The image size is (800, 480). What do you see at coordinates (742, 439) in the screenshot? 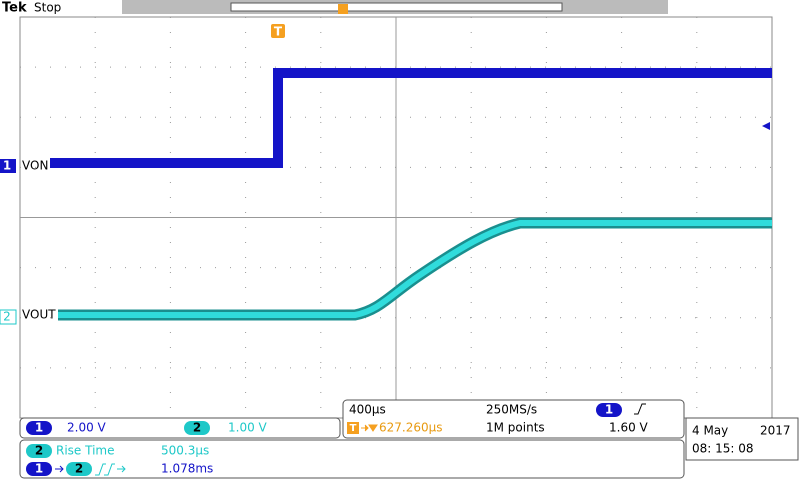
I see `date-box` at bounding box center [742, 439].